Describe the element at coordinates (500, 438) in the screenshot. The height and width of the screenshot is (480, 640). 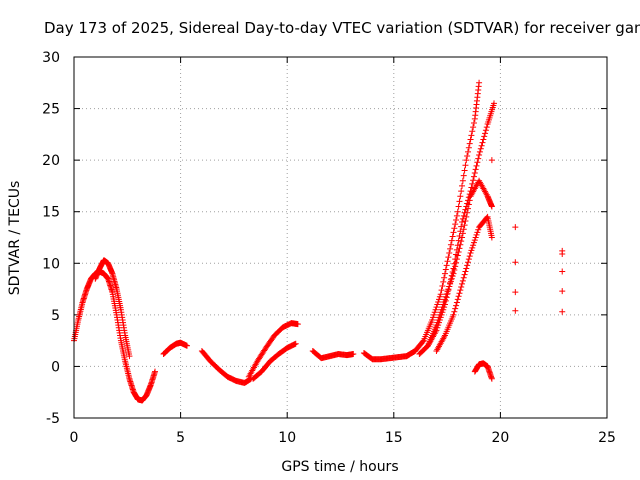
I see `x-tick-label: 20` at that location.